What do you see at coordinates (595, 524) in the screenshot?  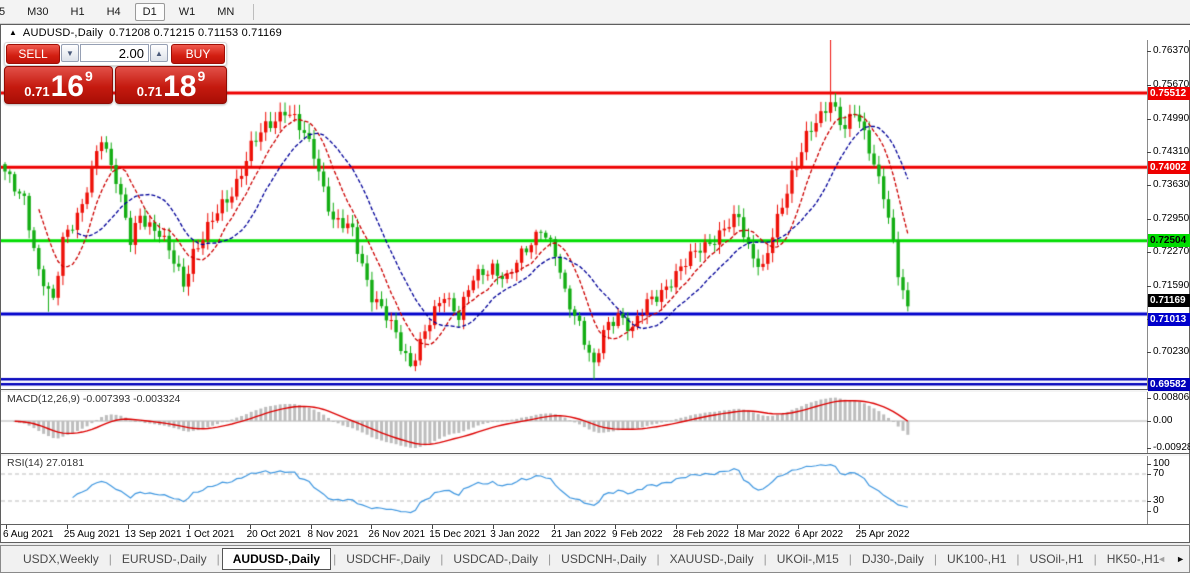 I see `date-axis-separator` at bounding box center [595, 524].